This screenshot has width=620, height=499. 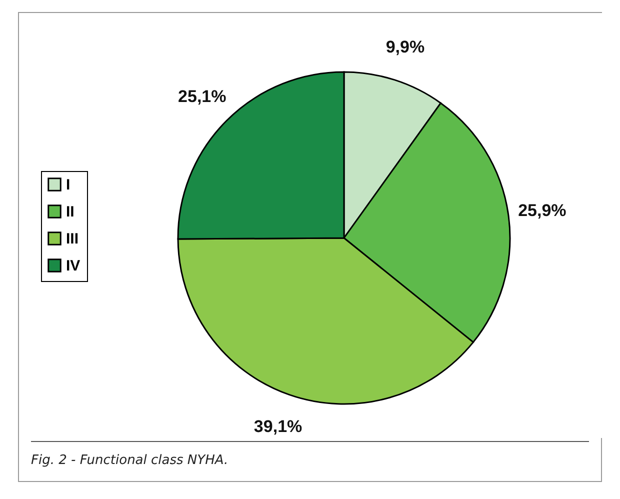 What do you see at coordinates (129, 460) in the screenshot?
I see `caption: Fig. 2 - Functional class NYHA.` at bounding box center [129, 460].